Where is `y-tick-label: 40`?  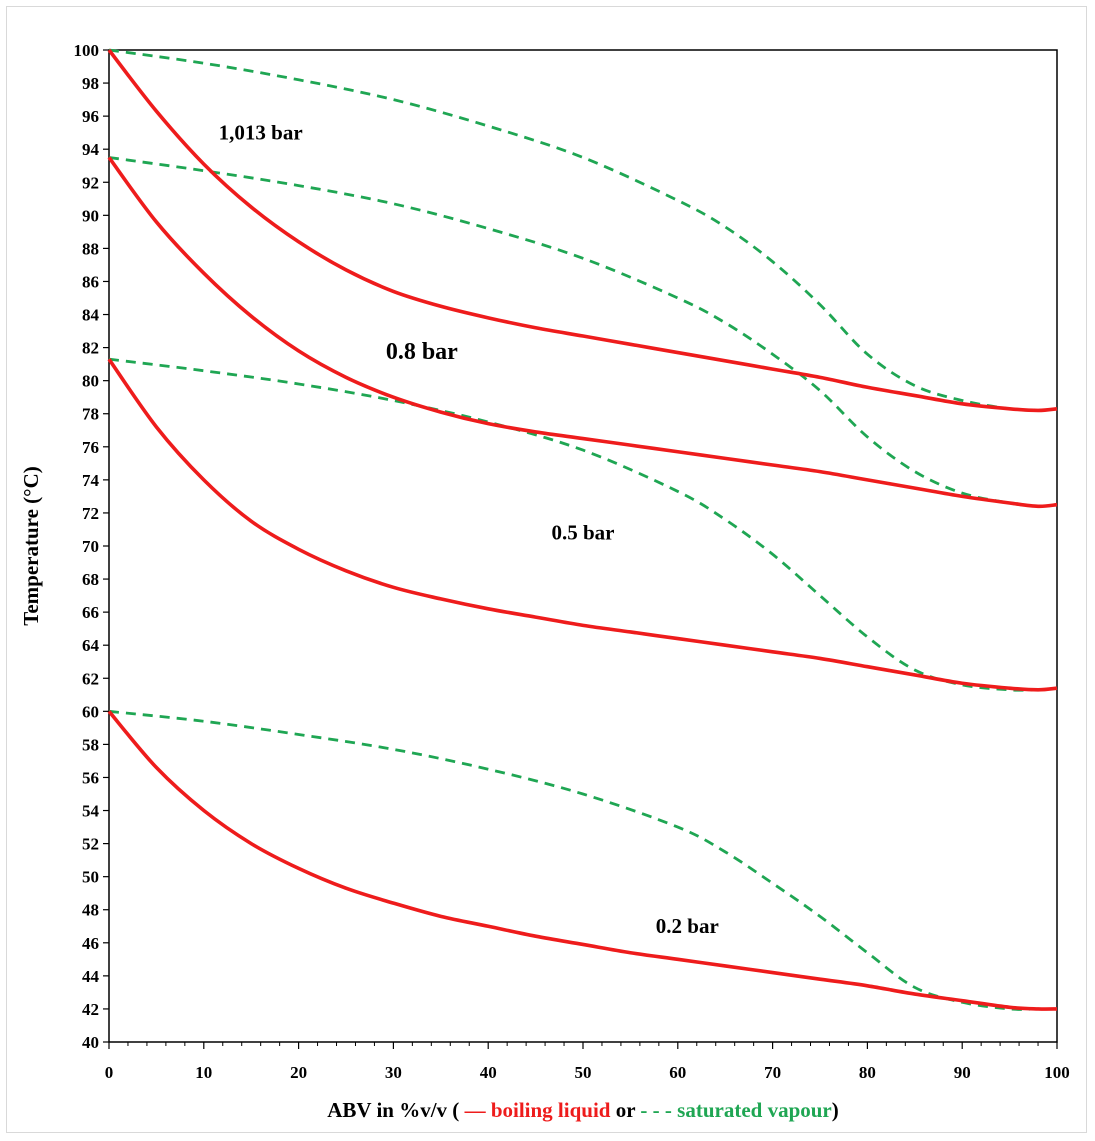 y-tick-label: 40 is located at coordinates (90, 1042).